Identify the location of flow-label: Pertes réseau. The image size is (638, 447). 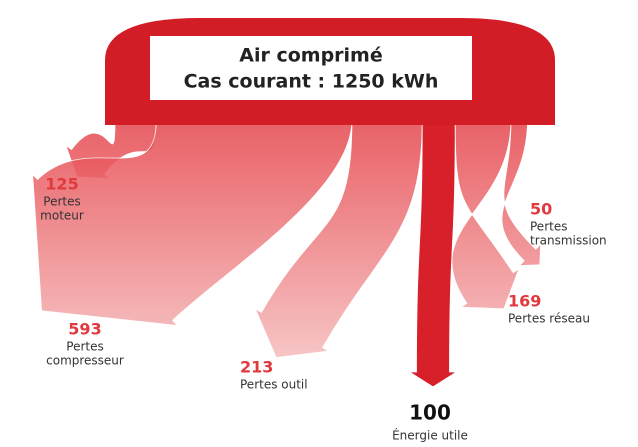
(549, 319).